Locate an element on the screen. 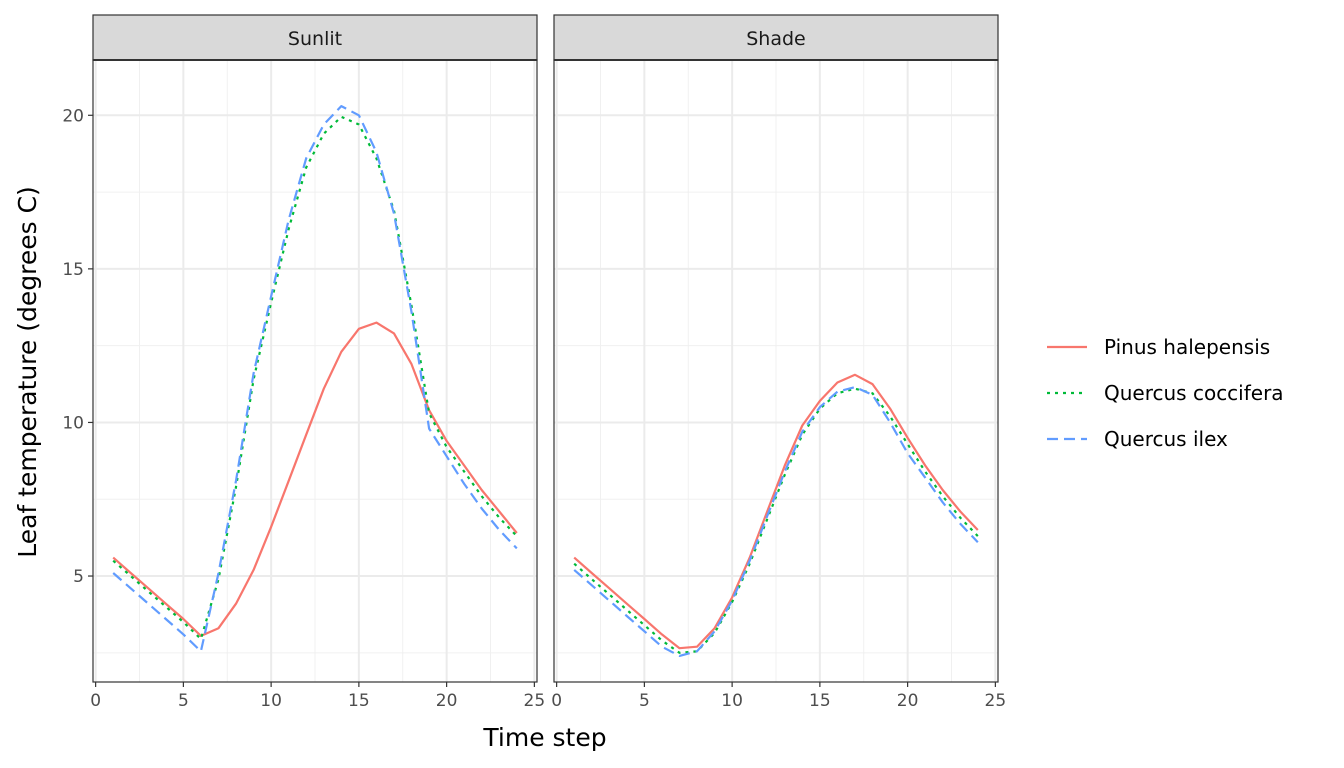 This screenshot has width=1344, height=768. strip-label: Sunlit is located at coordinates (315, 39).